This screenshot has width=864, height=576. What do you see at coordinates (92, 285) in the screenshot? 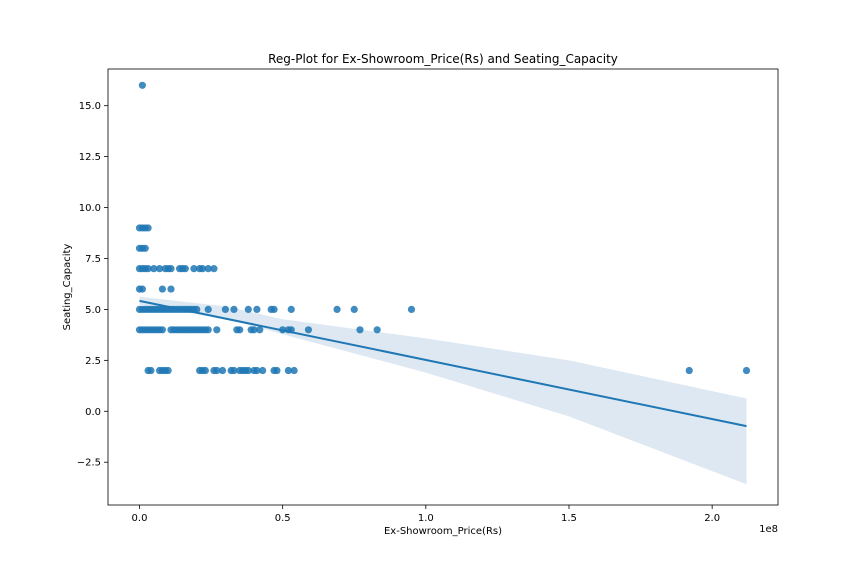
I see `y-axis-ticks: −2.5 0.0 2.5 5.0 7.5 10.0 12.5 15.0` at bounding box center [92, 285].